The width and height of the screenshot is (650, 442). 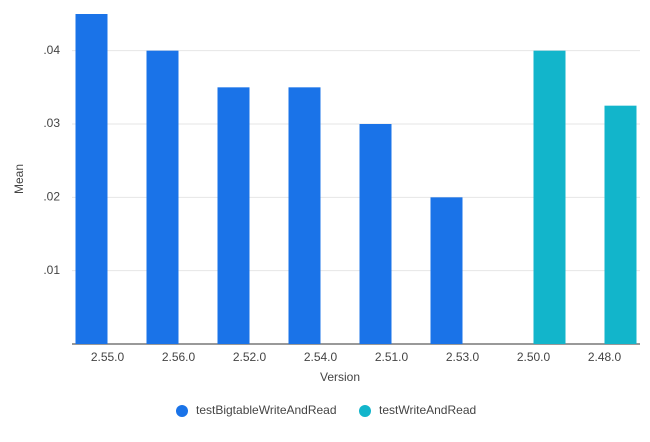 What do you see at coordinates (340, 377) in the screenshot?
I see `x-axis-label: Version` at bounding box center [340, 377].